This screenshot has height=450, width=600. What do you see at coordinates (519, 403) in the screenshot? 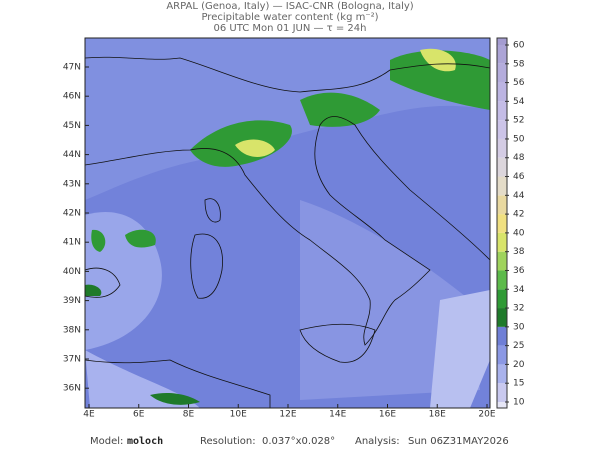
I see `colorbar-label: 10` at bounding box center [519, 403].